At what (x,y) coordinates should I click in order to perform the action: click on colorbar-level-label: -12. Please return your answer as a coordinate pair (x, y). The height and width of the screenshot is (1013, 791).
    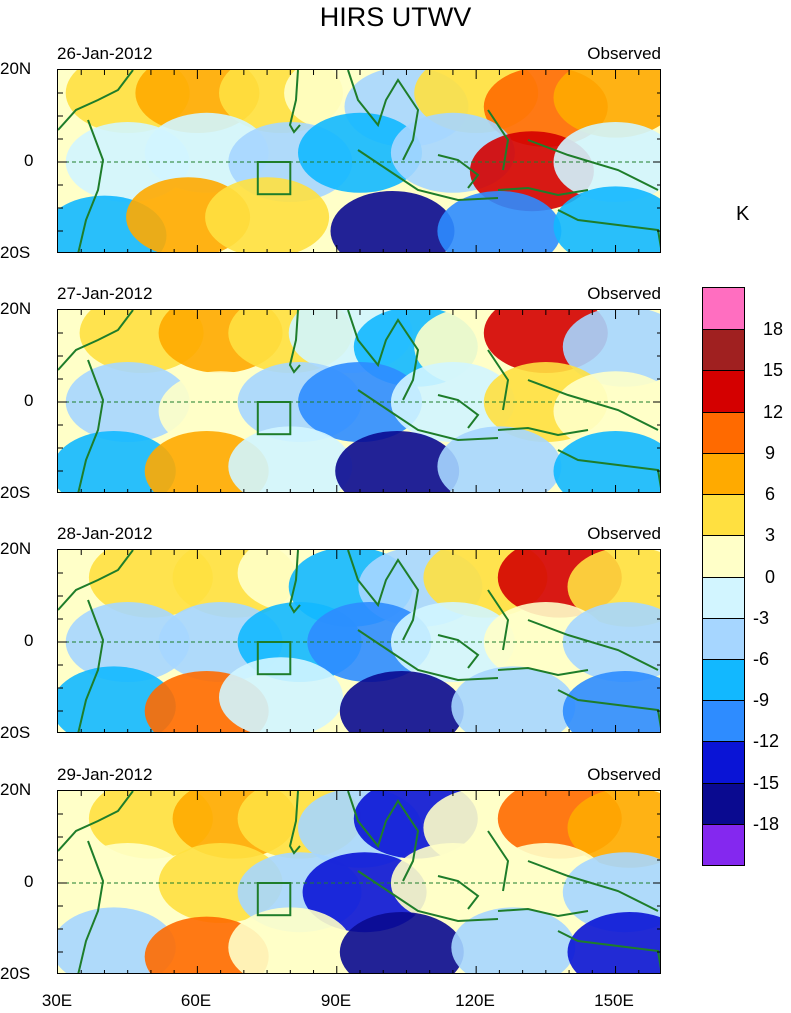
    Looking at the image, I should click on (766, 741).